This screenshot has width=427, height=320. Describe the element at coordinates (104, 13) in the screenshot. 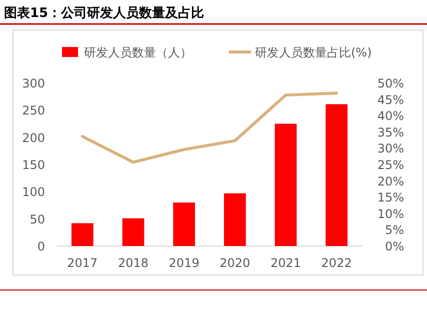

I see `chart-title: 图表15：公司研发人员数量及占比` at that location.